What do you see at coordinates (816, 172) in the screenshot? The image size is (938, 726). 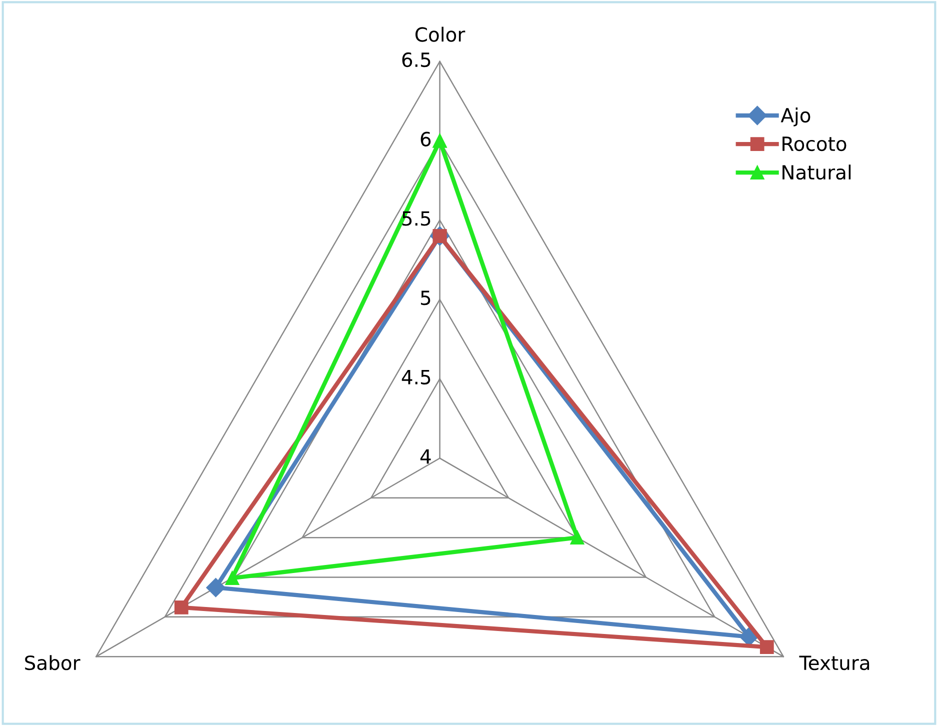 I see `legend-label: Natural` at bounding box center [816, 172].